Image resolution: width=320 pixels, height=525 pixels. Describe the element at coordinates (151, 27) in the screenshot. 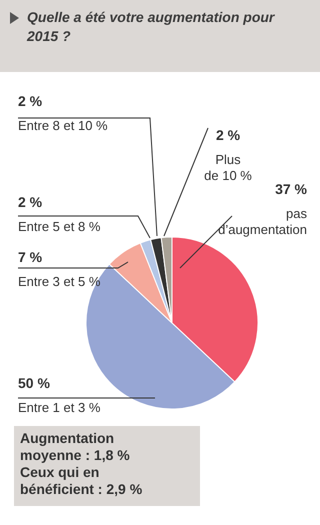

I see `chart-title: Quelle a été votre augmentation pour 2015 ?` at that location.